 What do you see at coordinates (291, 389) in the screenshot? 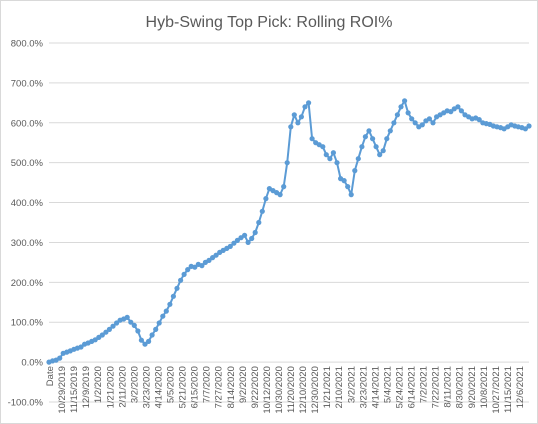
I see `x-tick-label: 11/20/2020` at bounding box center [291, 389].